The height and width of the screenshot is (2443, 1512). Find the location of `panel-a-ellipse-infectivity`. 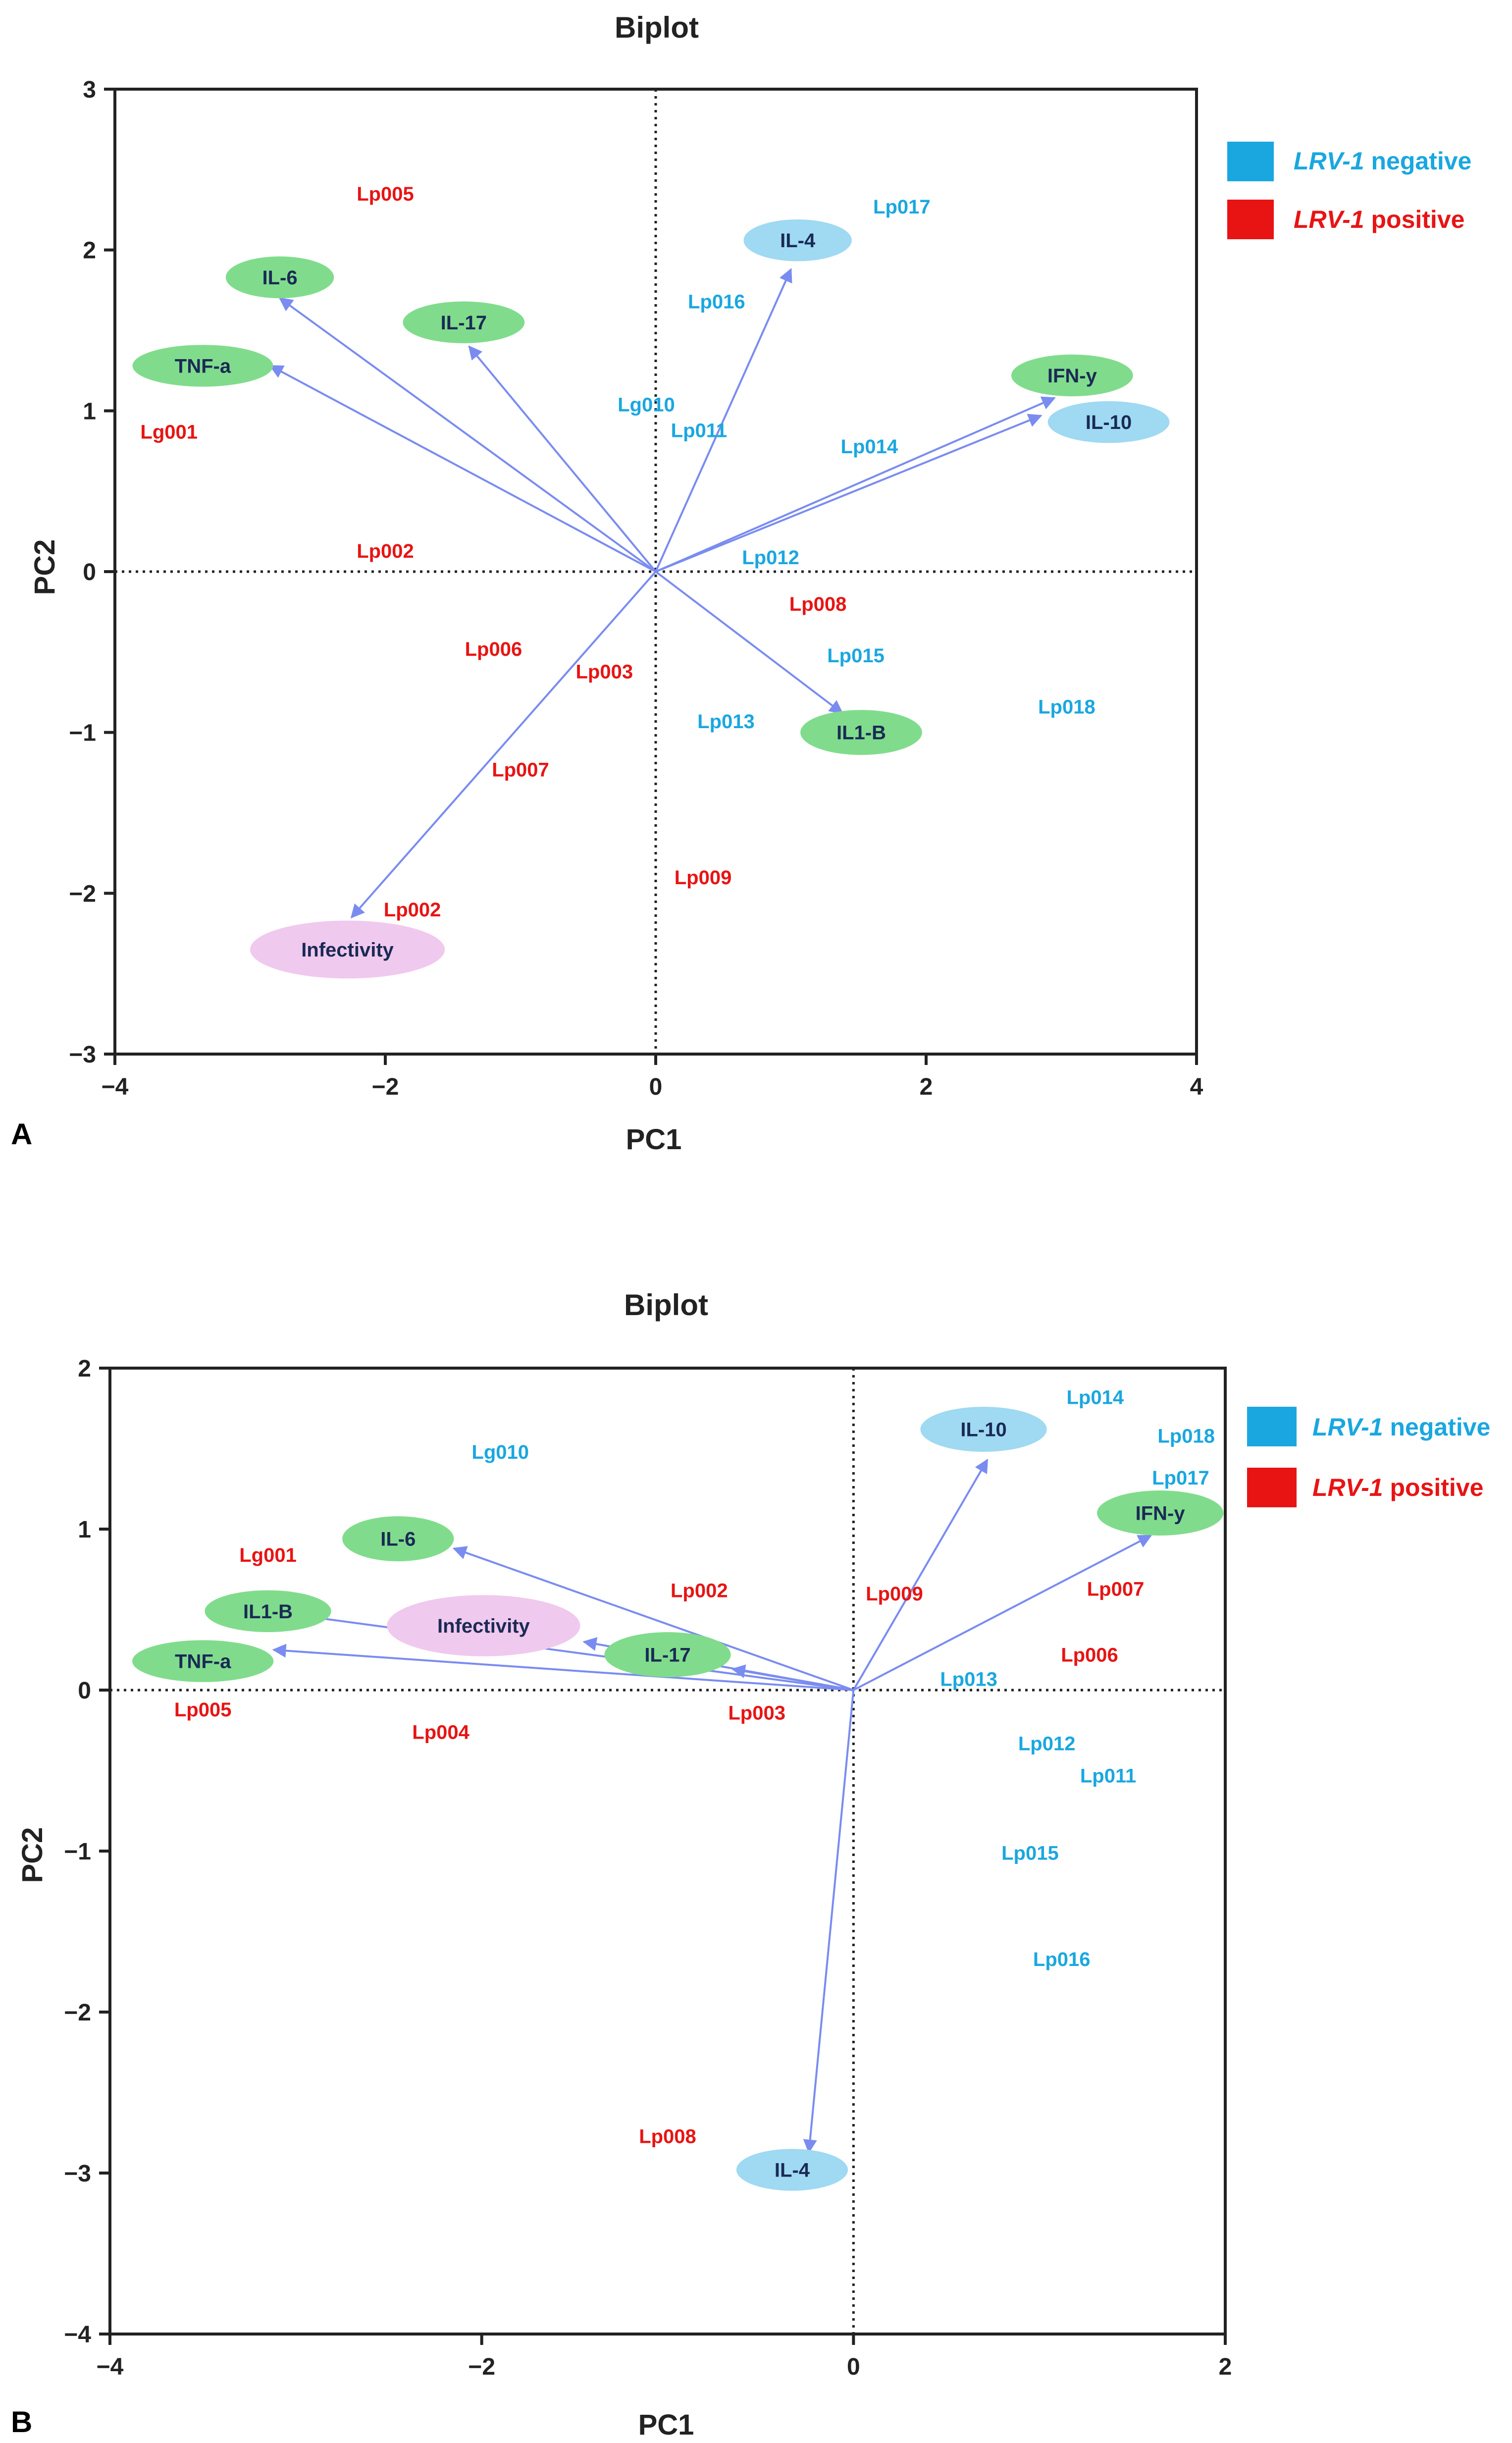

panel-a-ellipse-infectivity is located at coordinates (347, 949).